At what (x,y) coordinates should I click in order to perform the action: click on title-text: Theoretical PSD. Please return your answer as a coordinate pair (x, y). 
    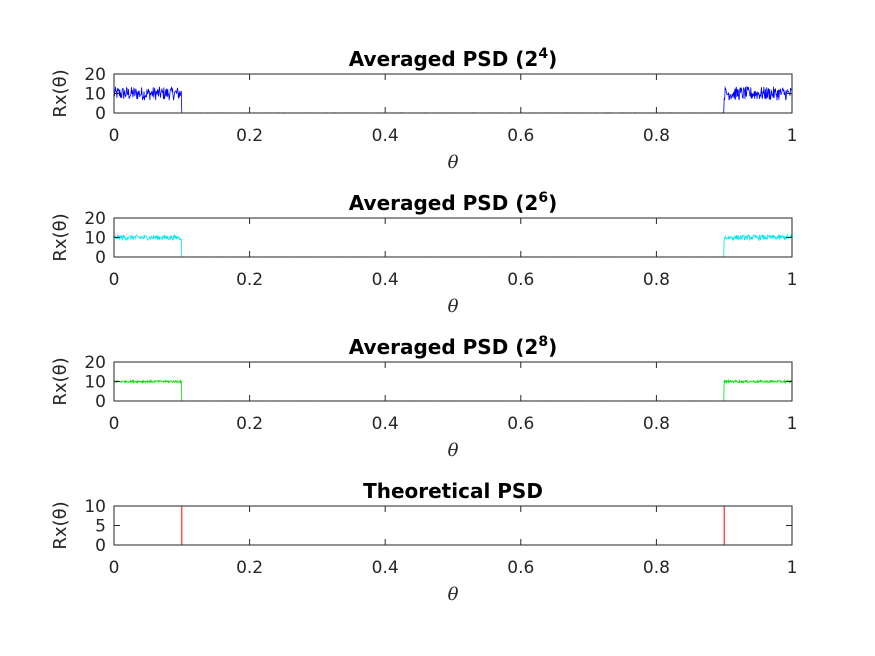
    Looking at the image, I should click on (453, 491).